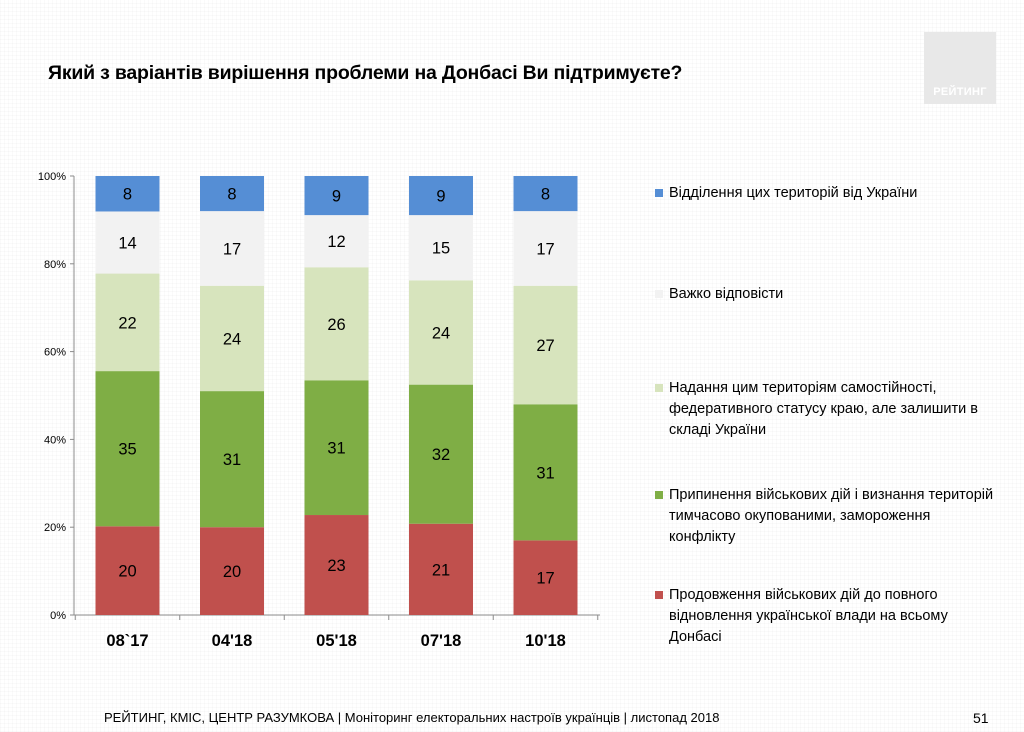  What do you see at coordinates (545, 641) in the screenshot?
I see `x-category-label: 10'18` at bounding box center [545, 641].